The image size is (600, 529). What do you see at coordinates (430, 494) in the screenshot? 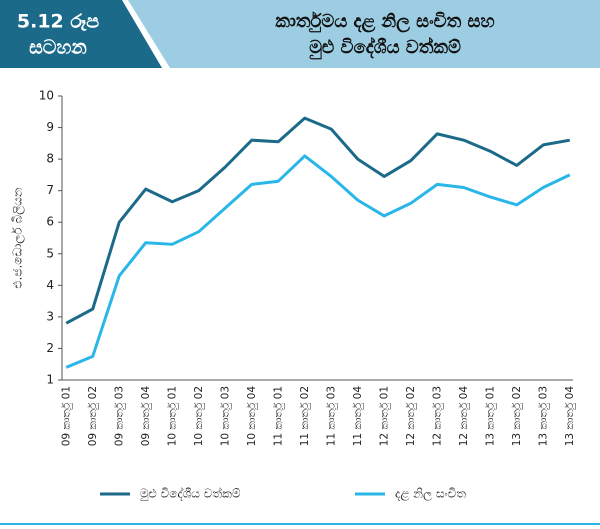
I see `legend-label: දළ නිල සංචිත` at bounding box center [430, 494].